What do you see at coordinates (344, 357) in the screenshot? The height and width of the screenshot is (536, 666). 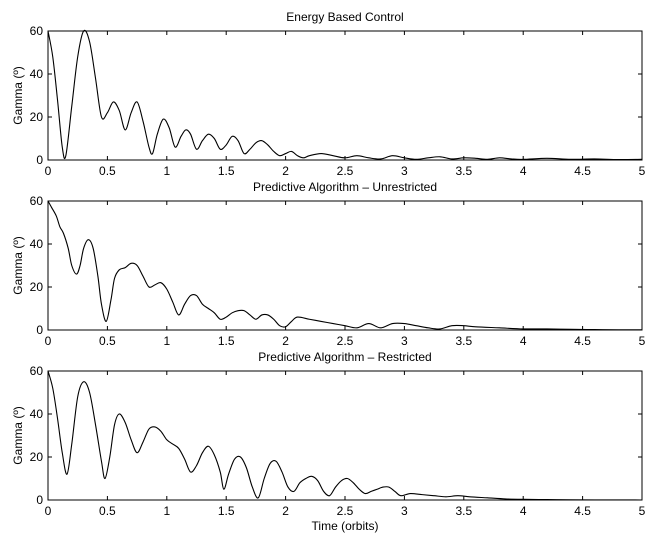 I see `chart-title: Predictive Algorithm – Restricted` at bounding box center [344, 357].